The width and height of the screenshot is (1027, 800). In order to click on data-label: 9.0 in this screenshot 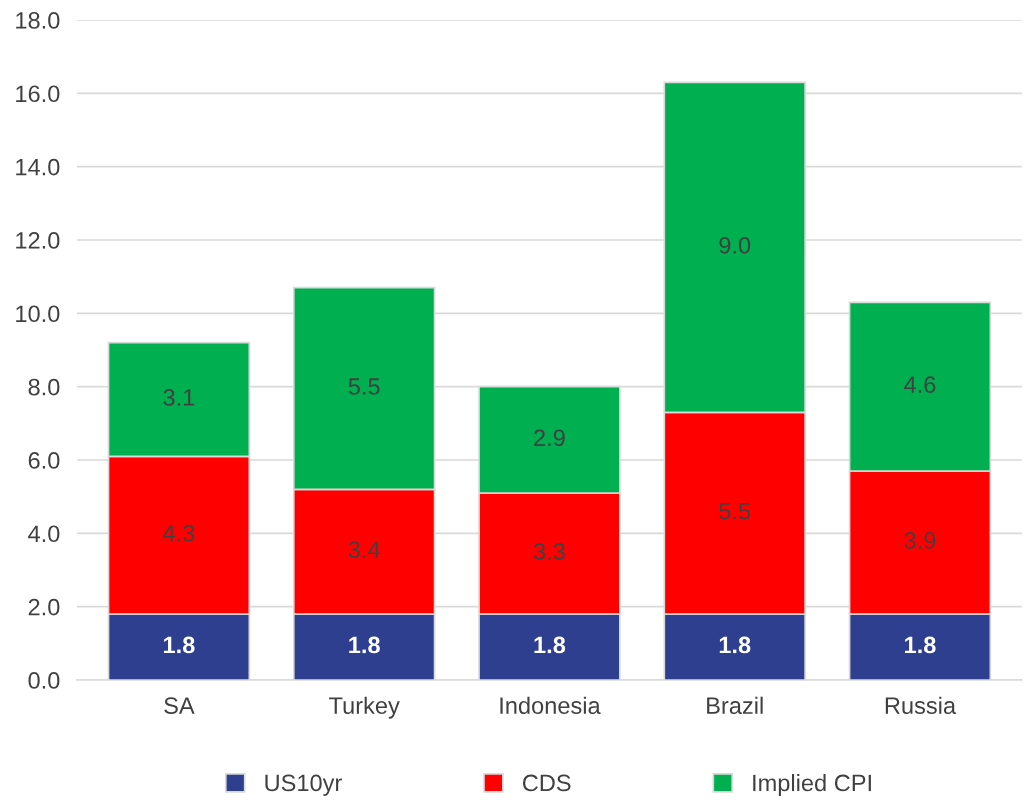, I will do `click(735, 245)`.